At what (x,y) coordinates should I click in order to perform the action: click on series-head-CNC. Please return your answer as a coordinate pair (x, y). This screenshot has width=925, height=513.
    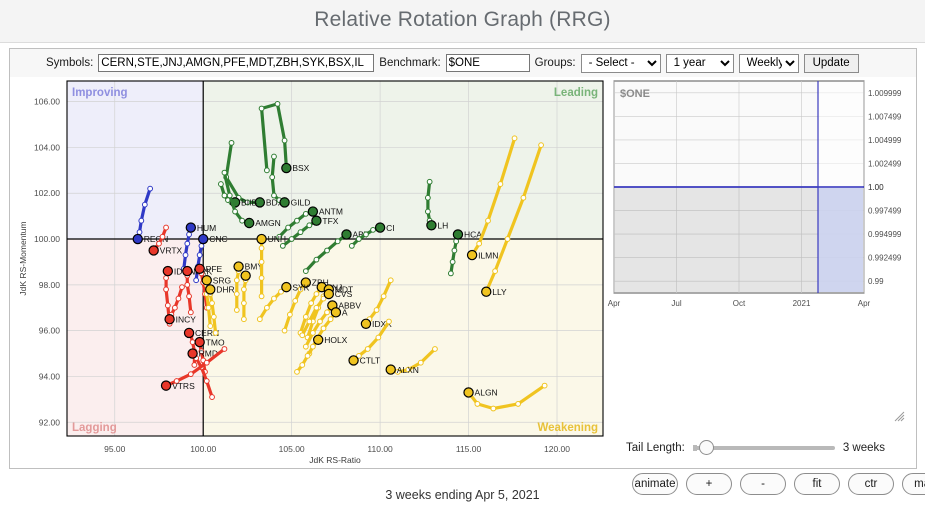
    Looking at the image, I should click on (203, 239).